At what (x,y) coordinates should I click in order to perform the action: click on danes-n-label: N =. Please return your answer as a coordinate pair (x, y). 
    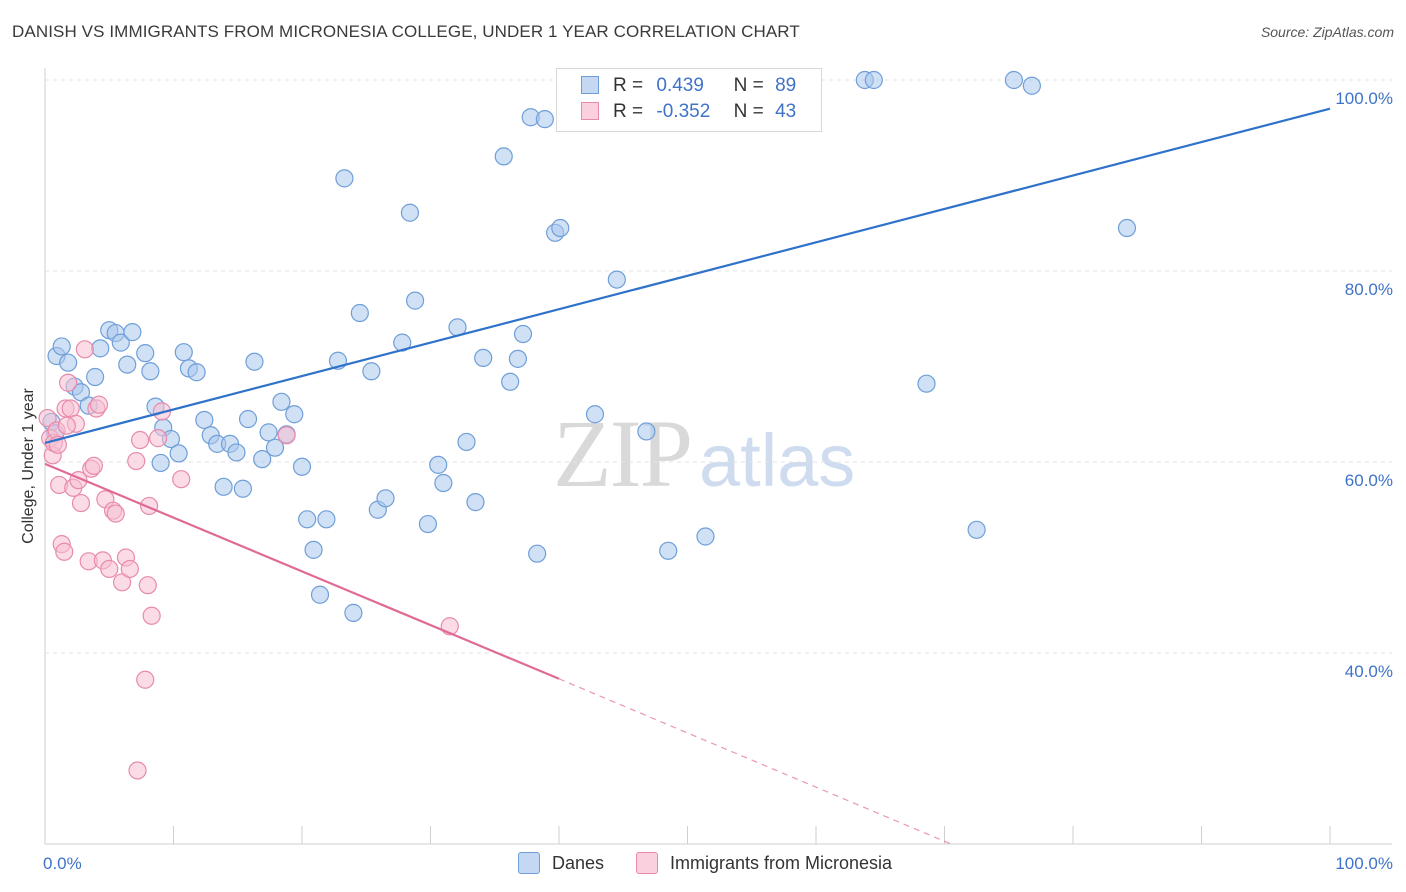
    Looking at the image, I should click on (748, 85).